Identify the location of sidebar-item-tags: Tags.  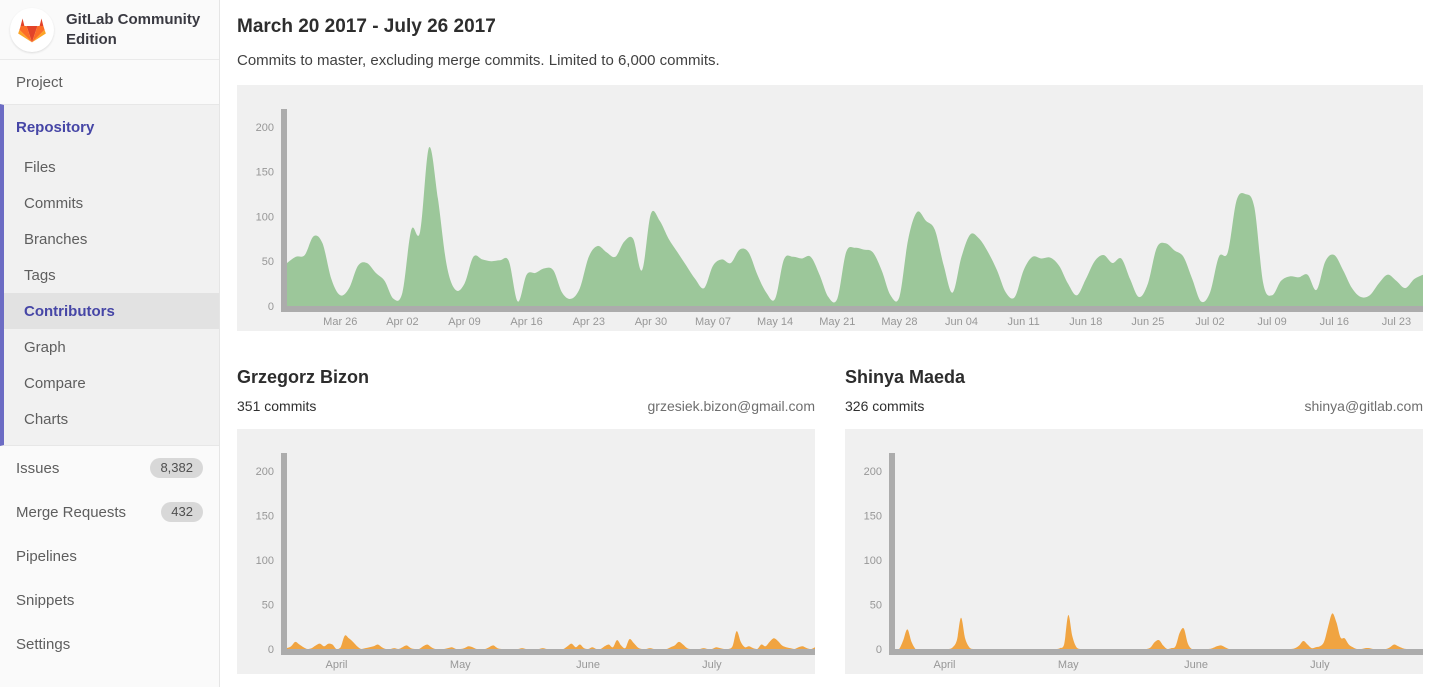
(40, 275).